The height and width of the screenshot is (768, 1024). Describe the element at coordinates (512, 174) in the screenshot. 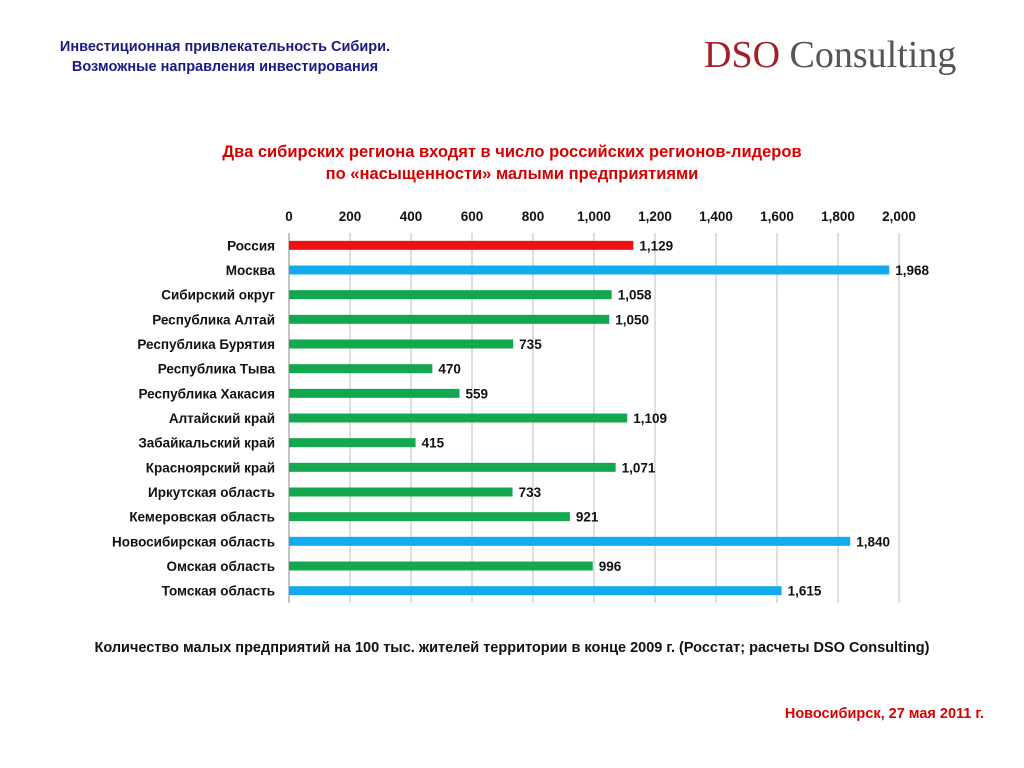

I see `chart-title-line2: по «насыщенности» малыми предприятиями` at that location.